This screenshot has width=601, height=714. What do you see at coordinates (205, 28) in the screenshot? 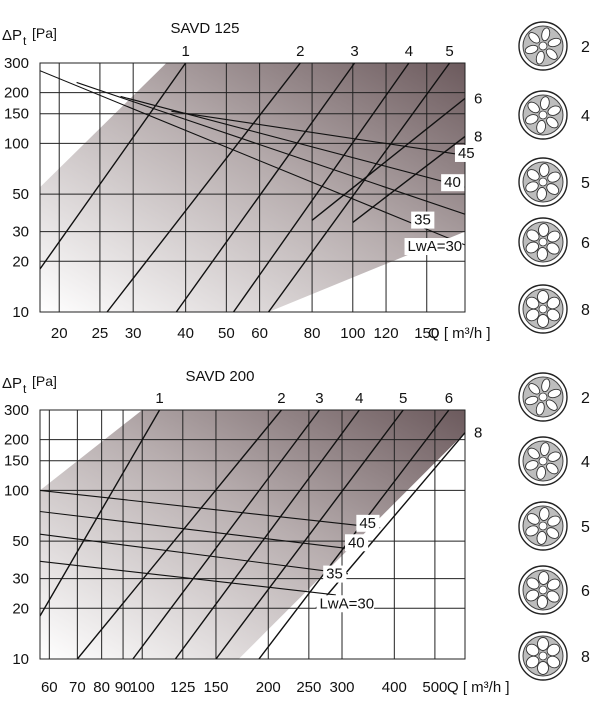
I see `chart-title: SAVD 125` at bounding box center [205, 28].